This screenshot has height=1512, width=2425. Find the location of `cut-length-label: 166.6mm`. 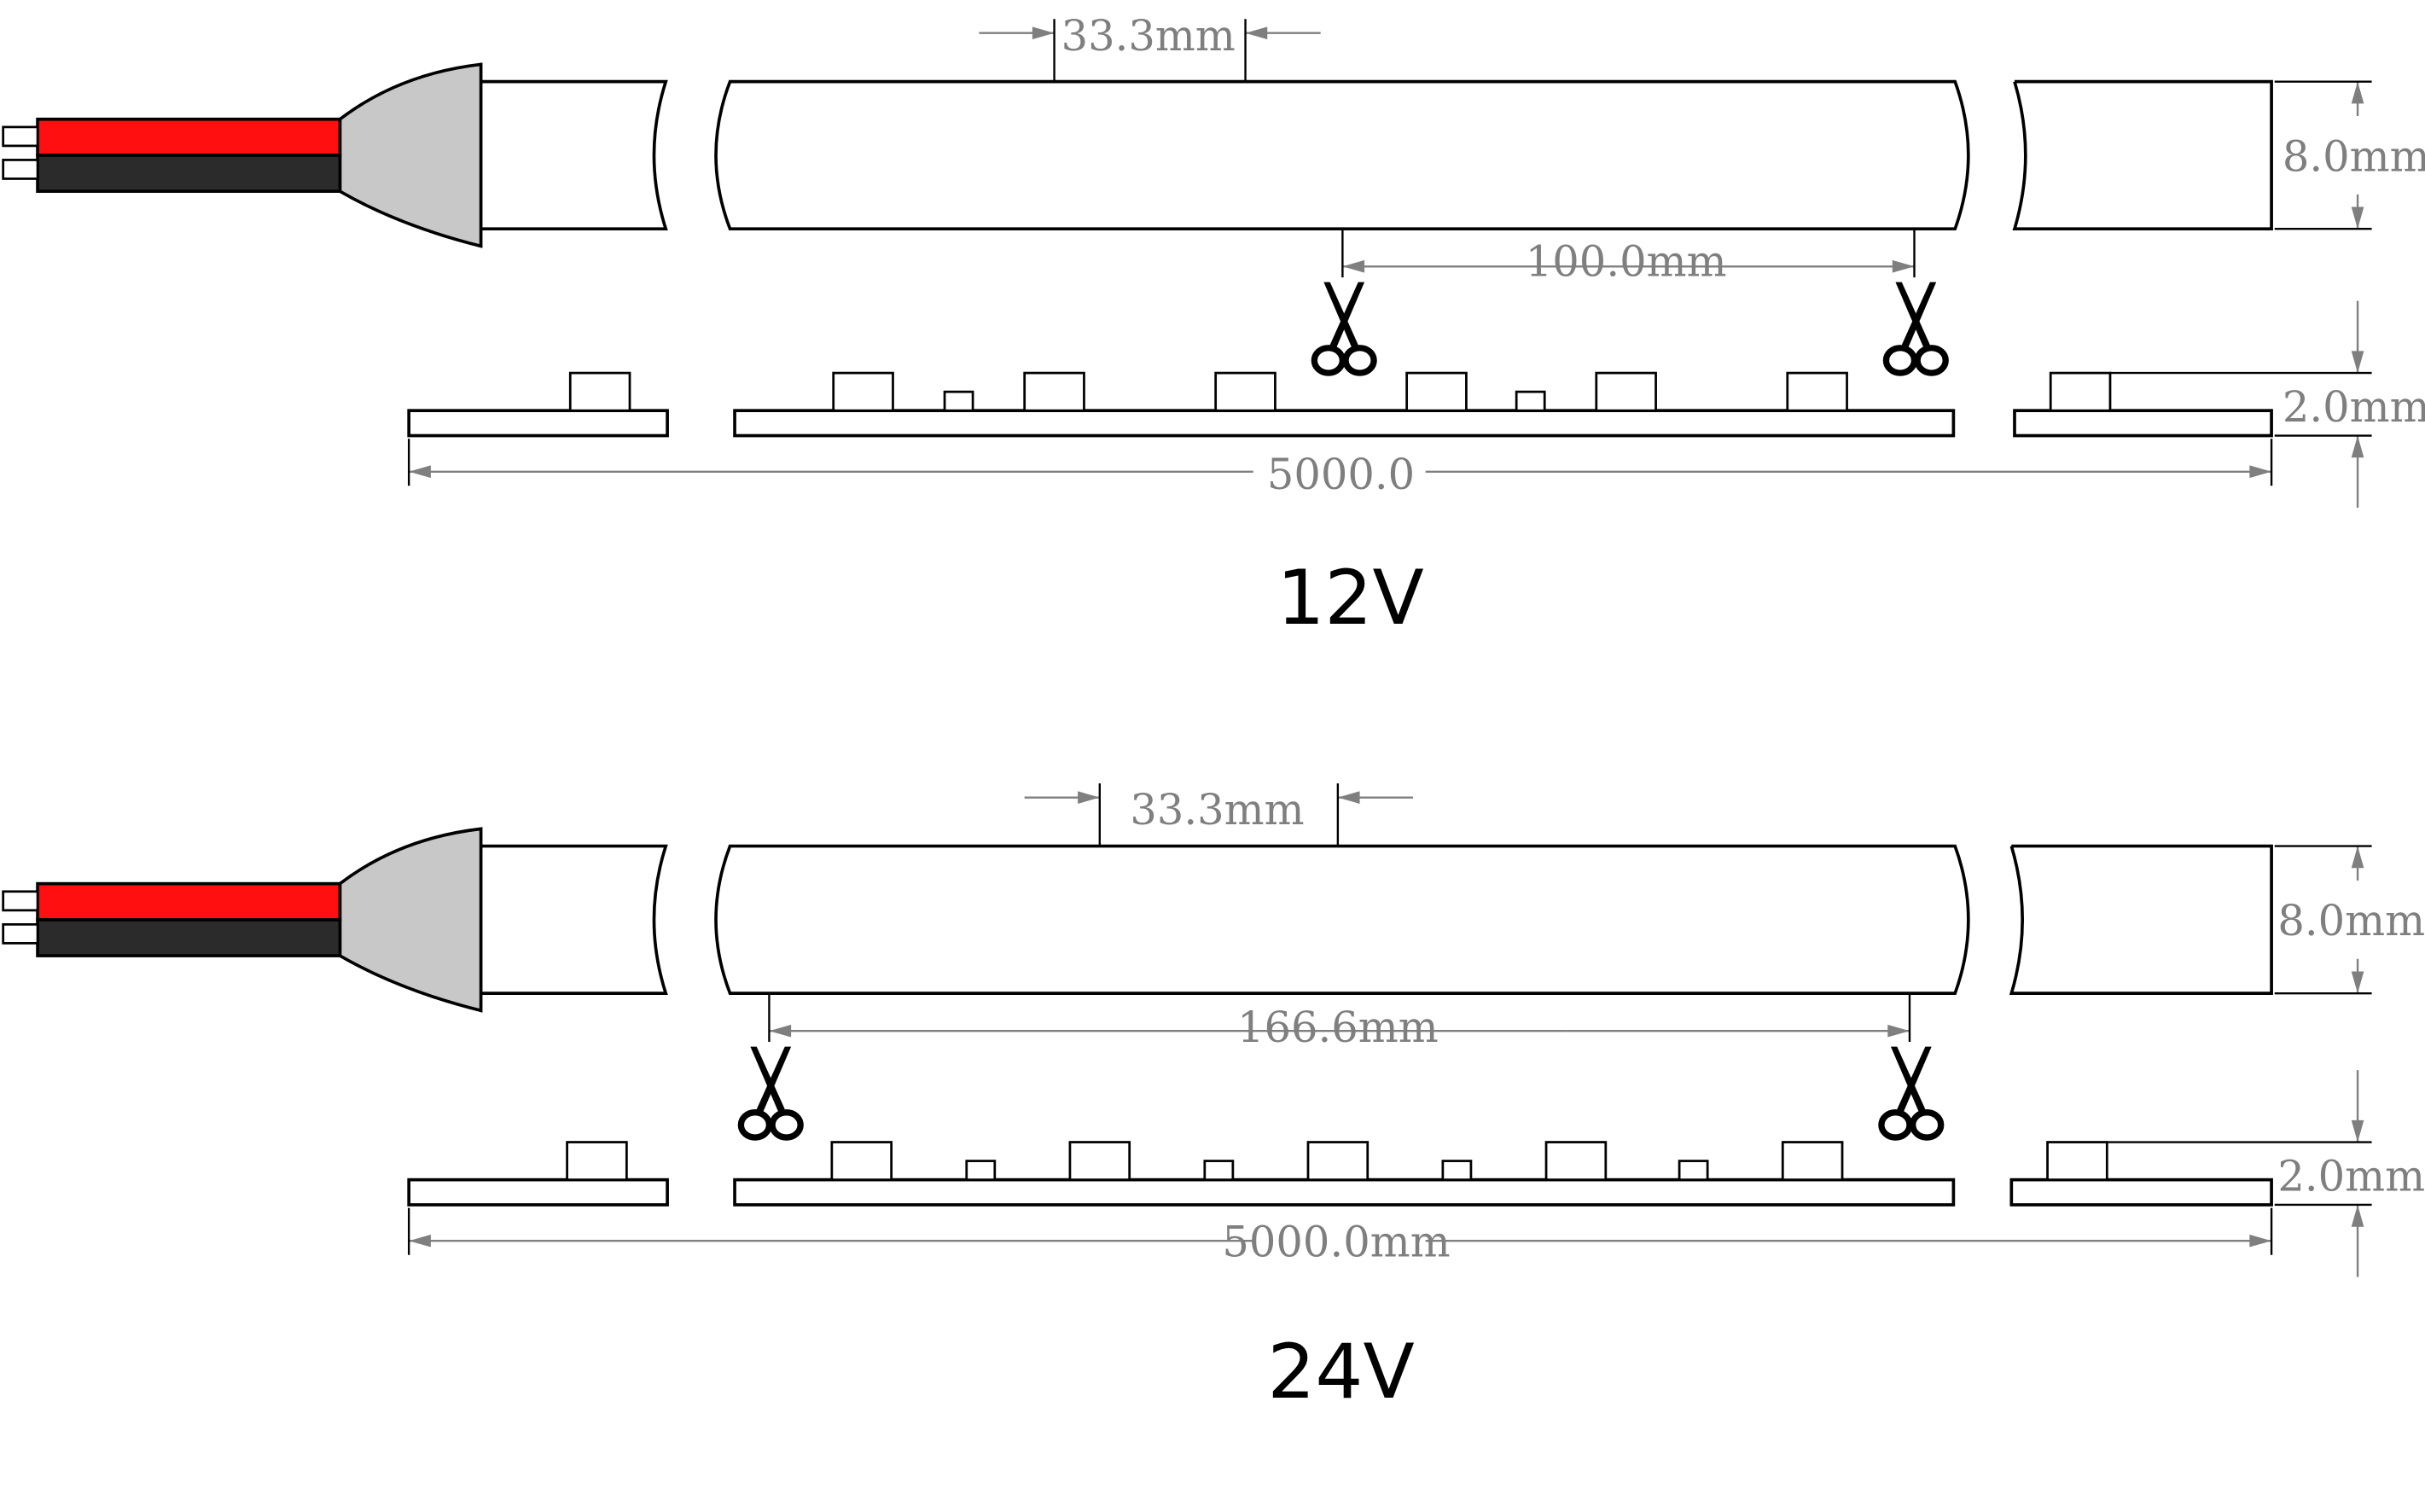

cut-length-label: 166.6mm is located at coordinates (1338, 1027).